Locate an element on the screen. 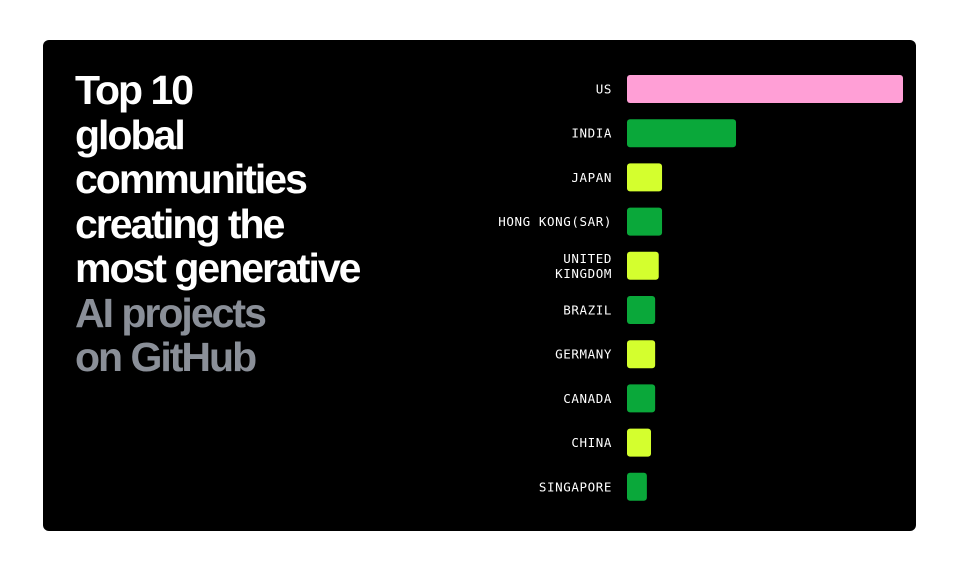 The height and width of the screenshot is (565, 953). title-line-4: creating the is located at coordinates (180, 223).